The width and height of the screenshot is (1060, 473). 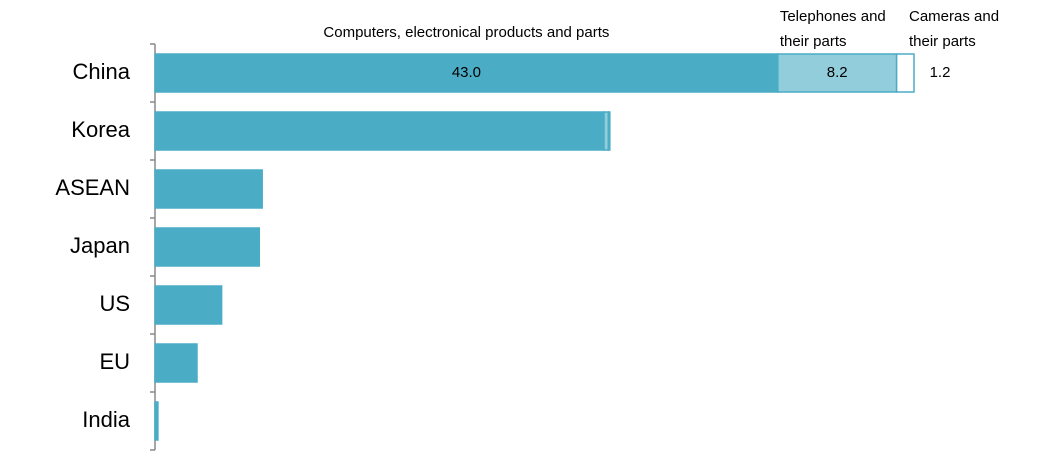 What do you see at coordinates (102, 71) in the screenshot?
I see `category-label: China` at bounding box center [102, 71].